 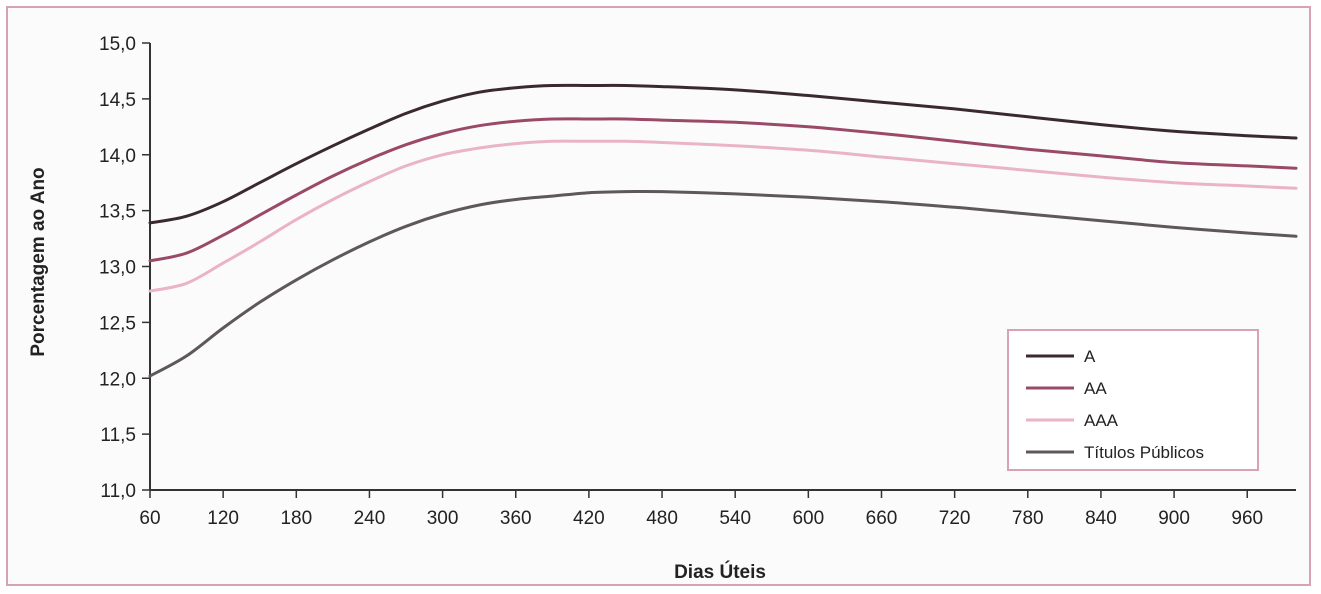 I want to click on legend-box, so click(x=1133, y=400).